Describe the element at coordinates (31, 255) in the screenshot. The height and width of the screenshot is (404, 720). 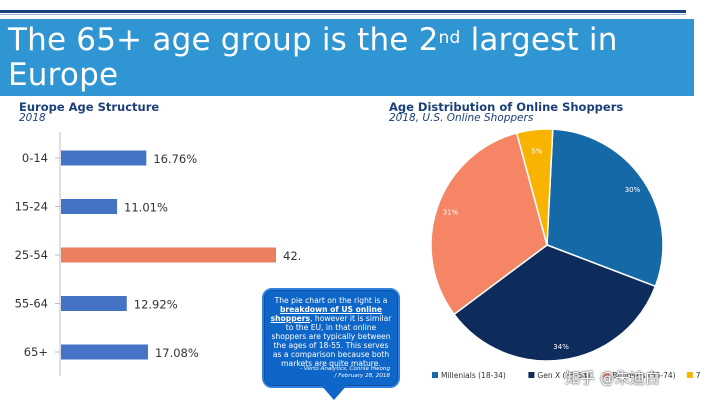
I see `bar-category-label: 25-54` at that location.